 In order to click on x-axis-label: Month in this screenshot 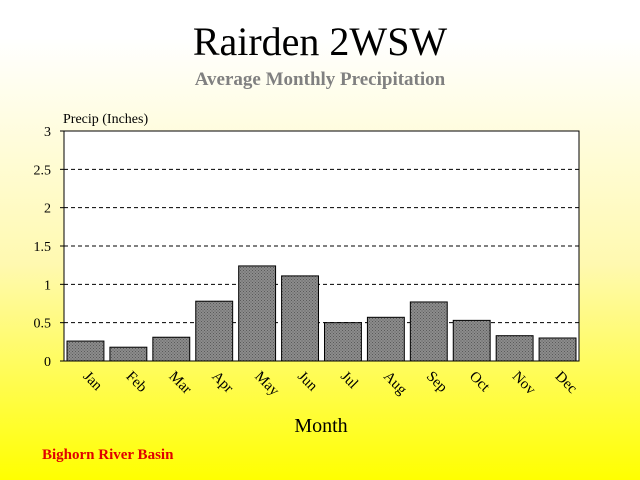, I will do `click(320, 426)`.